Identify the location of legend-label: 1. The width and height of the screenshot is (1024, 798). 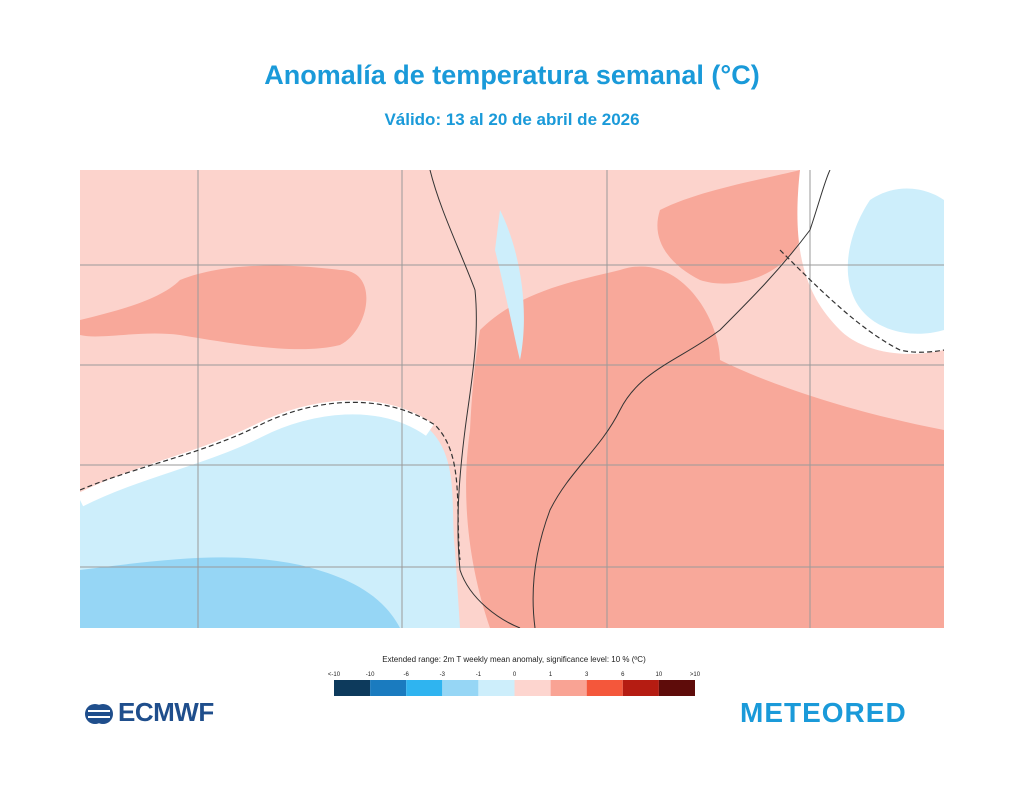
(551, 675).